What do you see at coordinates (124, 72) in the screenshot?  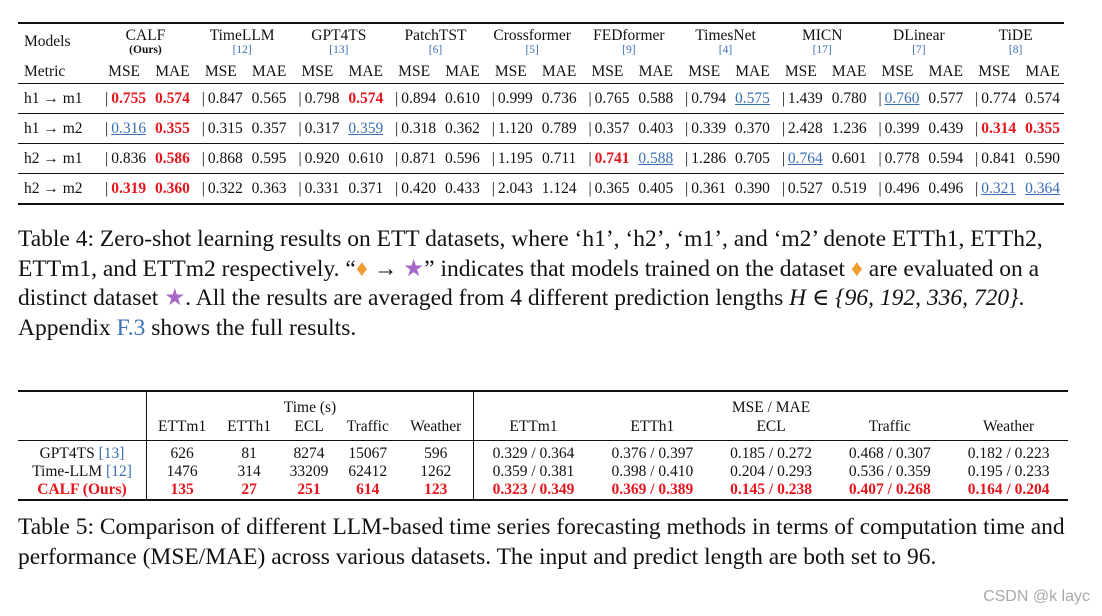 I see `metric-label: MSE` at bounding box center [124, 72].